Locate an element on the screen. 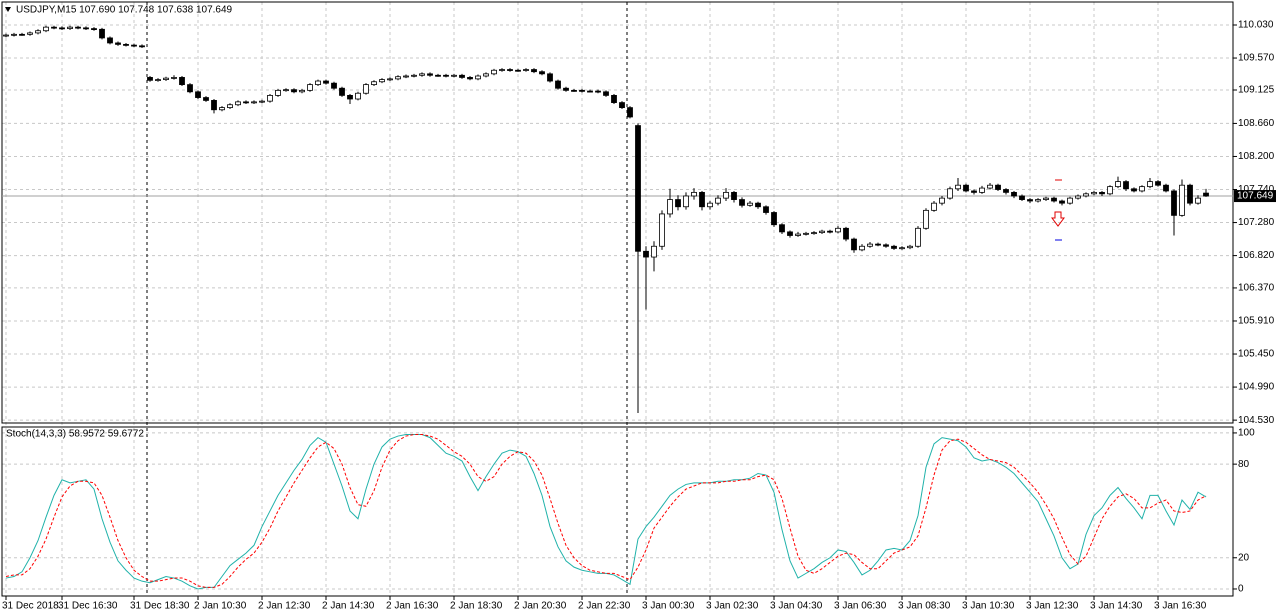  y-tick-label: 108.660 is located at coordinates (1256, 123).